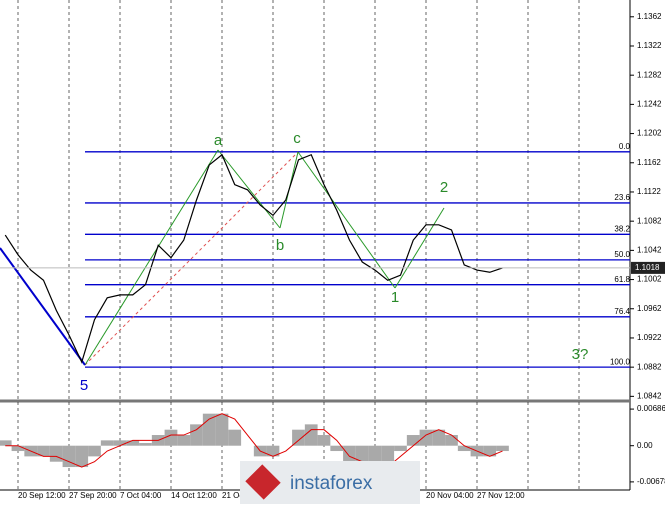 The height and width of the screenshot is (509, 665). I want to click on x-tick-label: 20 Nov 04:00, so click(450, 495).